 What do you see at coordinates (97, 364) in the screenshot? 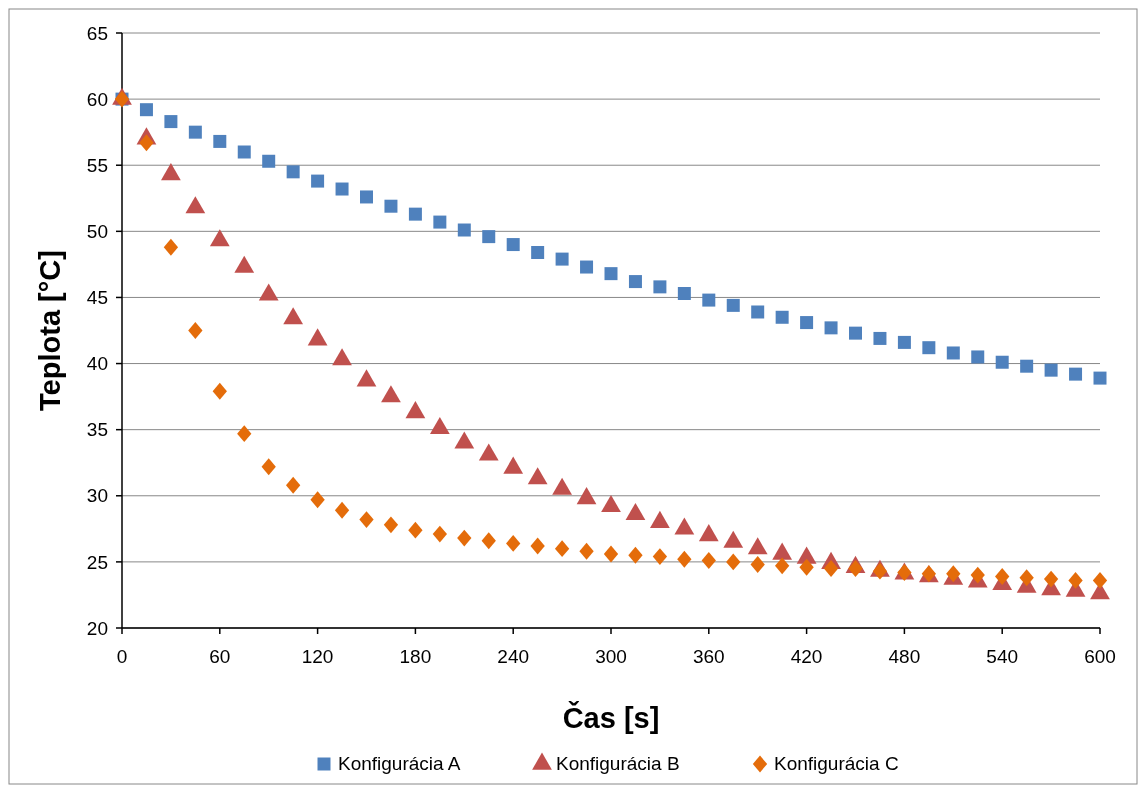
I see `y-tick-label: 40` at bounding box center [97, 364].